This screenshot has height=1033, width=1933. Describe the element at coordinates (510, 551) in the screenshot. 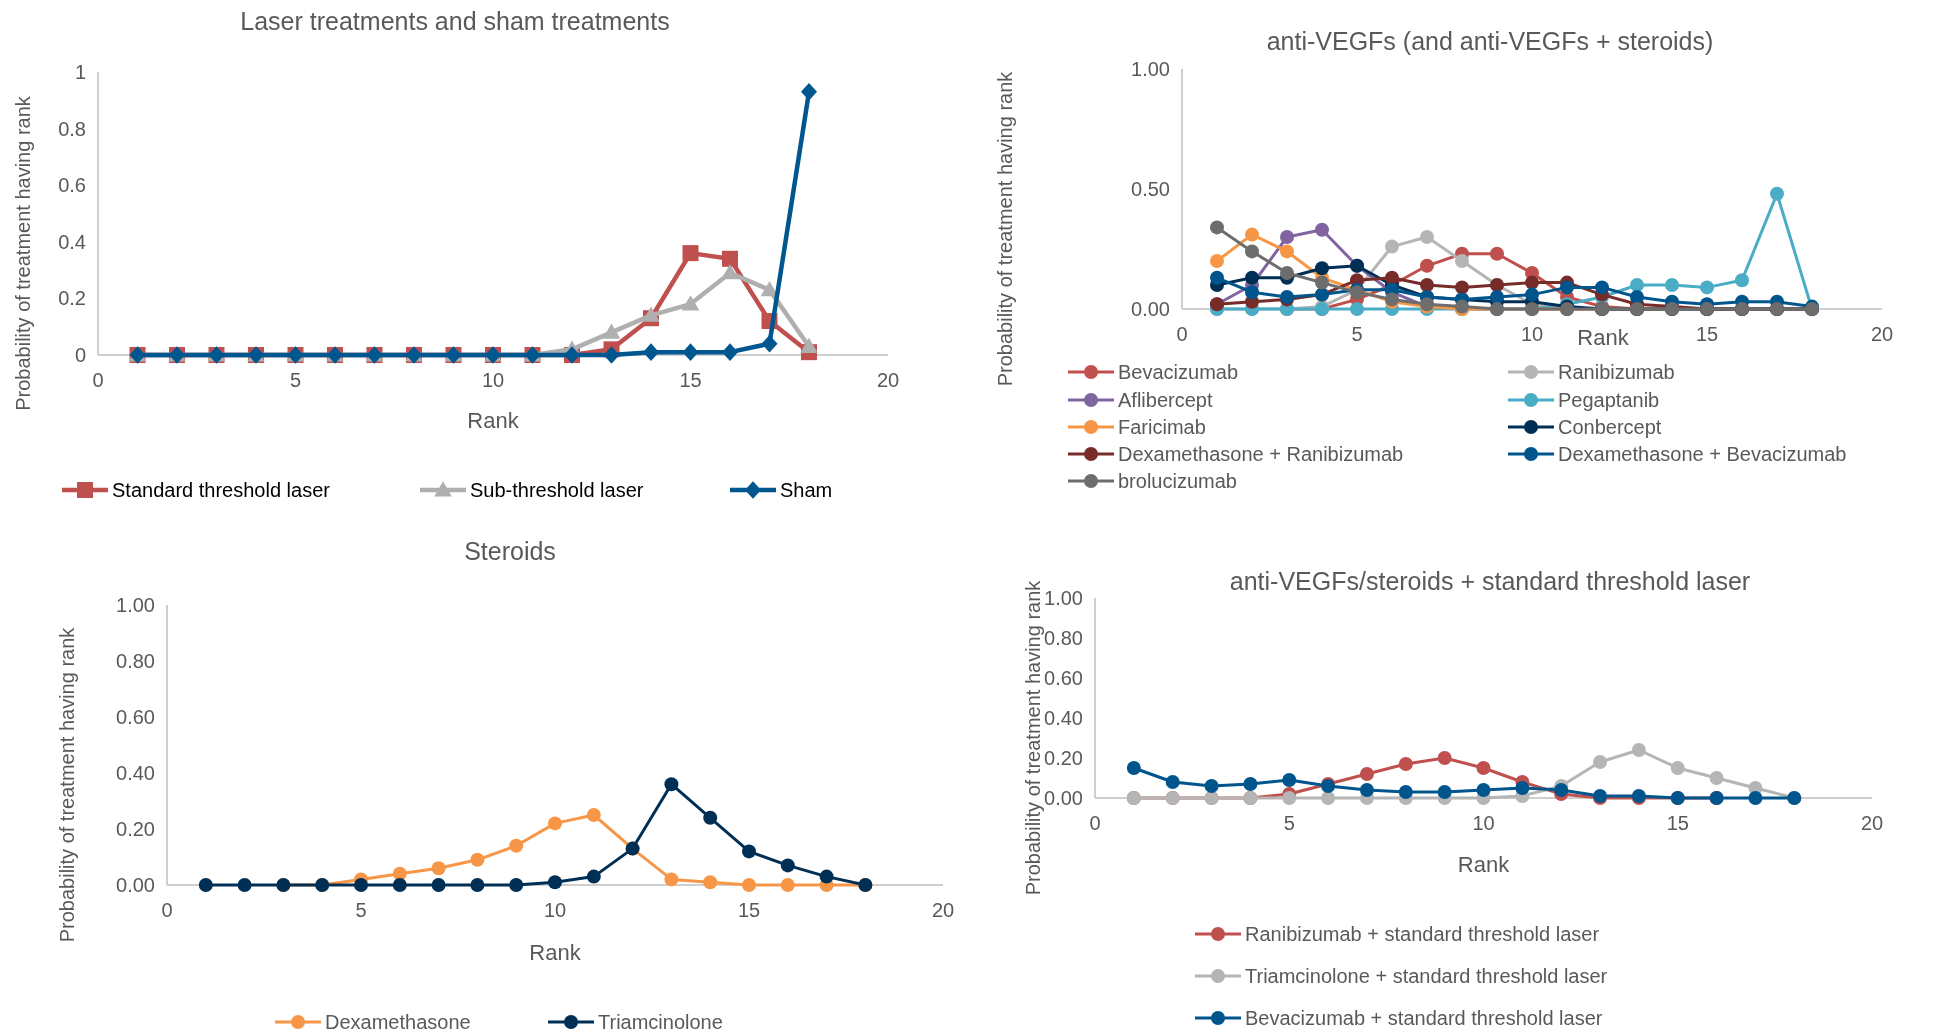

I see `chart-title: Steroids` at that location.